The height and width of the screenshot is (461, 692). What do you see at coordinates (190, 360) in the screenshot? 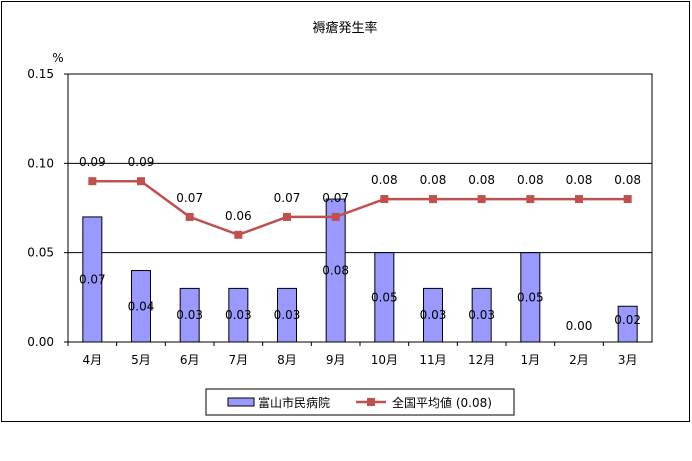
I see `x-tick-label: 6月` at bounding box center [190, 360].